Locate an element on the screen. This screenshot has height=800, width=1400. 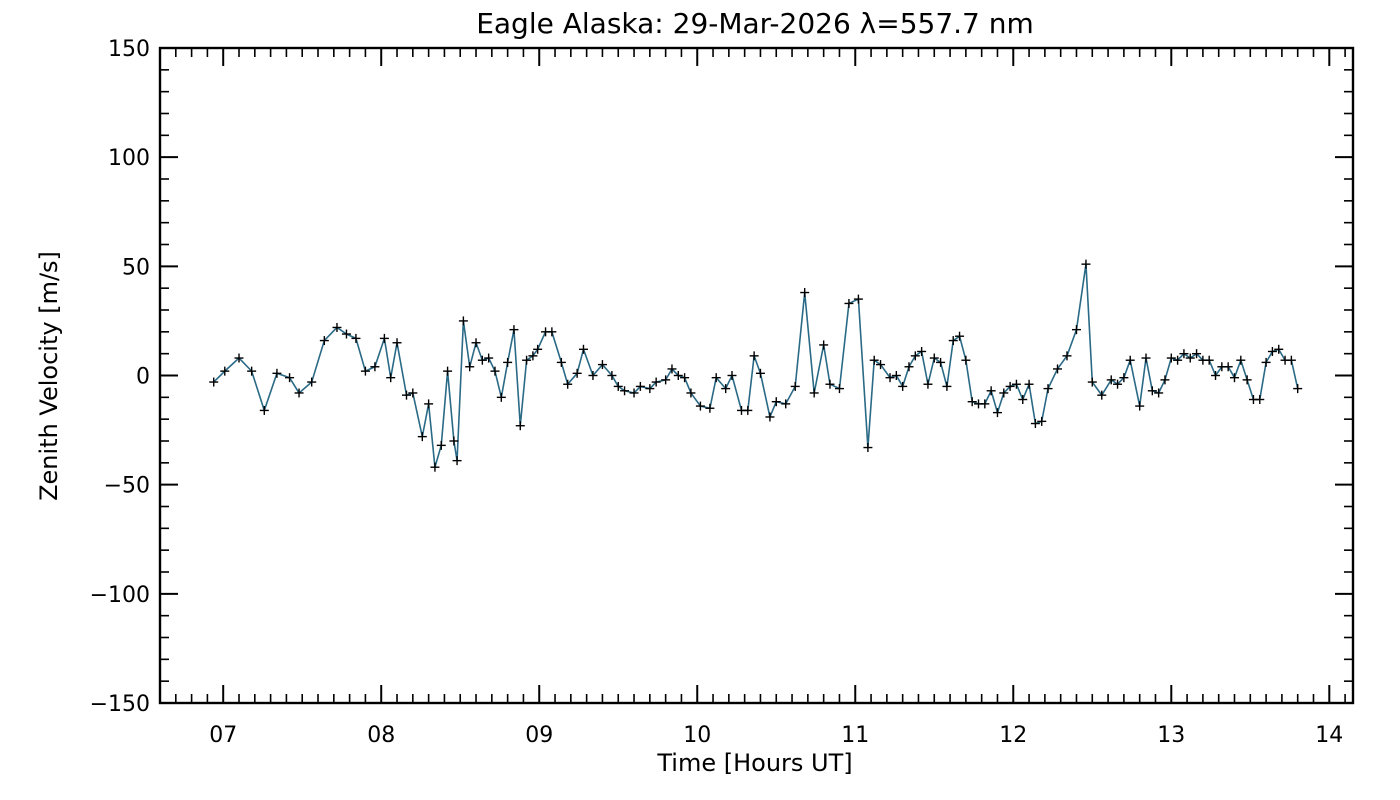
y-axis-title: Zenith Velocity [m/s] is located at coordinates (49, 376).